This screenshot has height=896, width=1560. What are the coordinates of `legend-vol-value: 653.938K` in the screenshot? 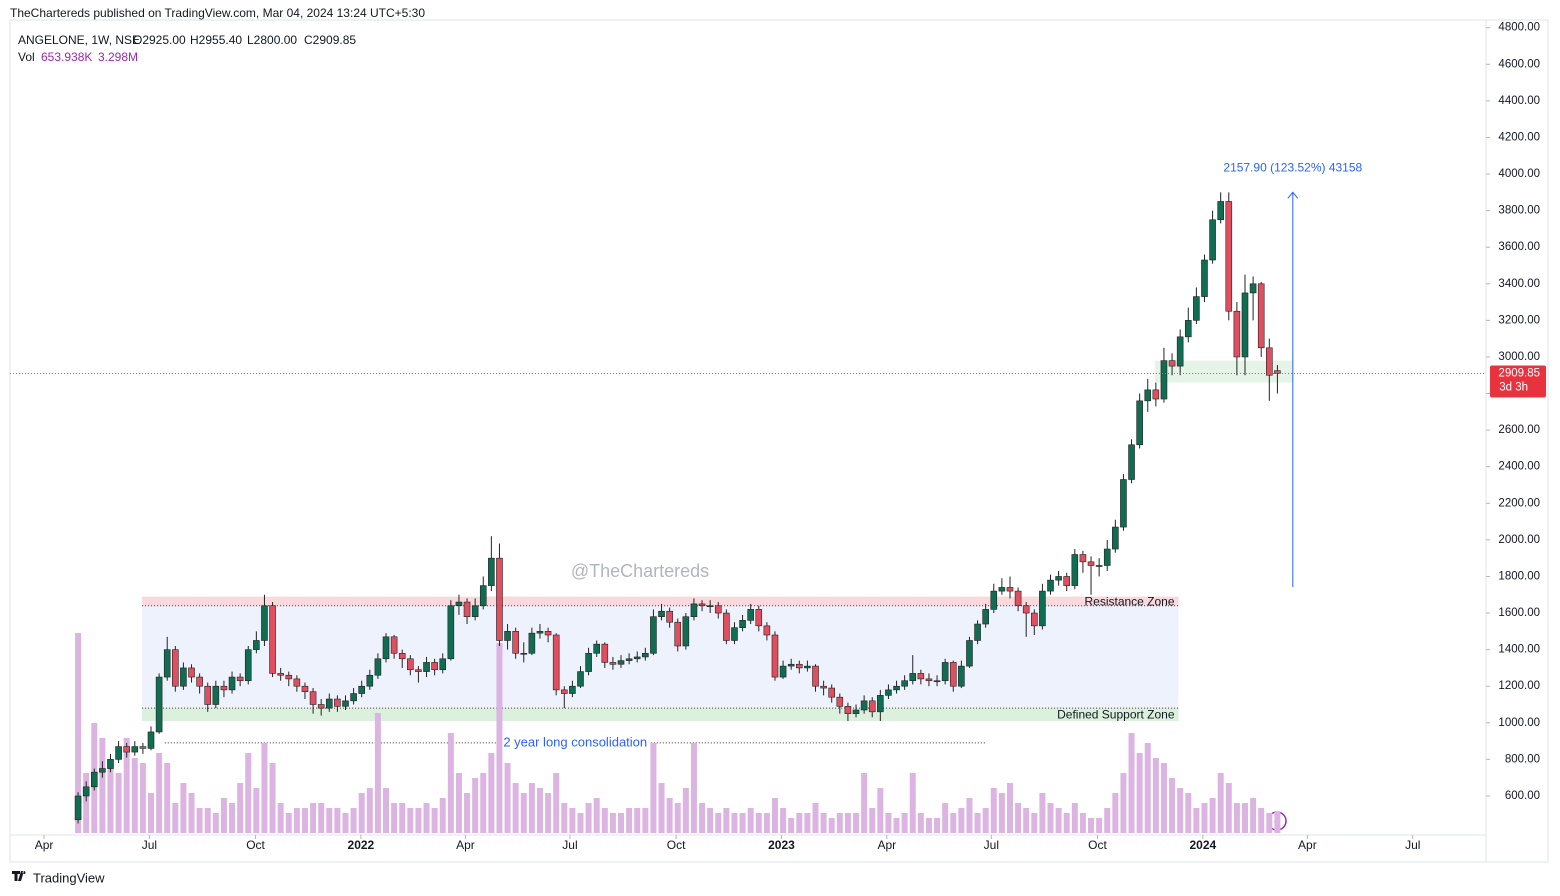 It's located at (66, 57).